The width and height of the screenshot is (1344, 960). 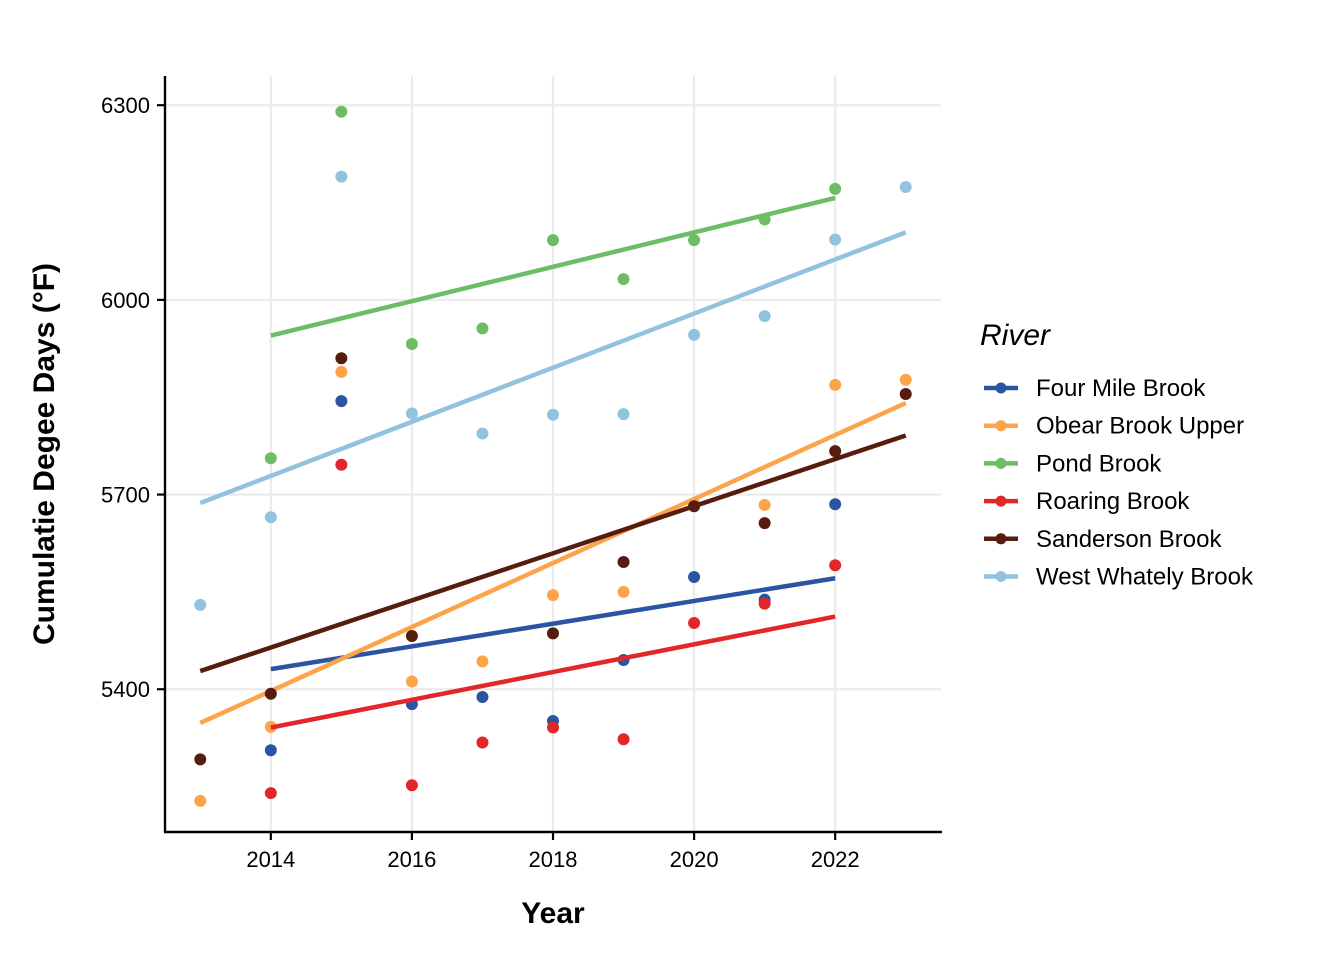 What do you see at coordinates (1129, 539) in the screenshot?
I see `legend-label: Sanderson Brook` at bounding box center [1129, 539].